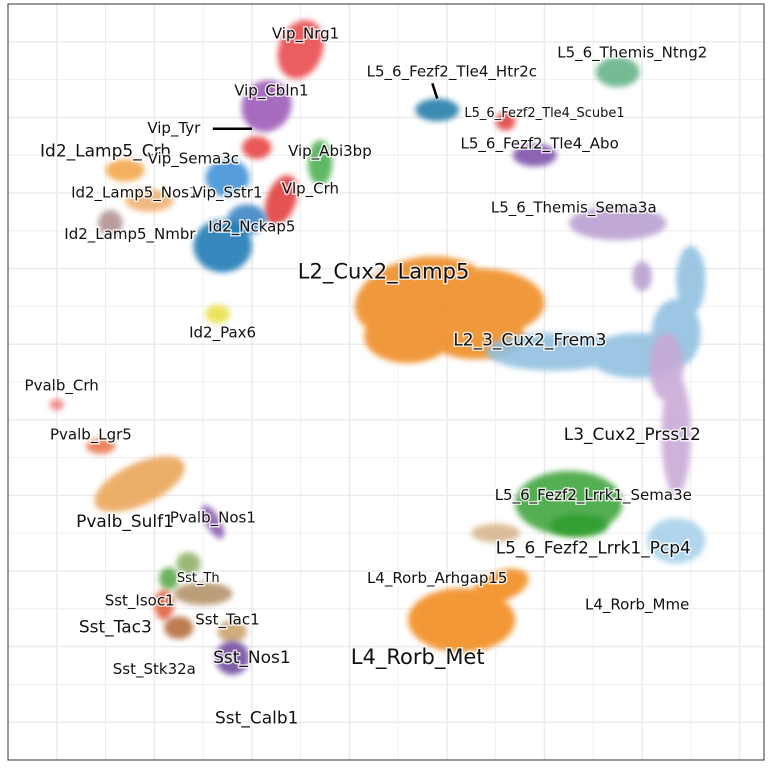 The width and height of the screenshot is (768, 768). Describe the element at coordinates (632, 53) in the screenshot. I see `cluster-label: L5_6_Themis_Ntng2` at that location.